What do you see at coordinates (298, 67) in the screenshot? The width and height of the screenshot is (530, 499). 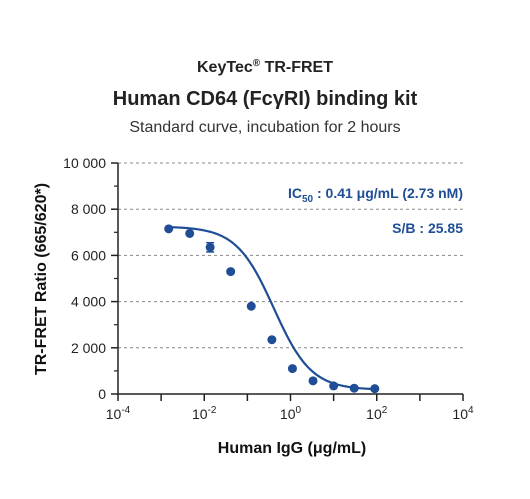 I see `brand-suffix: TR-FRET` at bounding box center [298, 67].